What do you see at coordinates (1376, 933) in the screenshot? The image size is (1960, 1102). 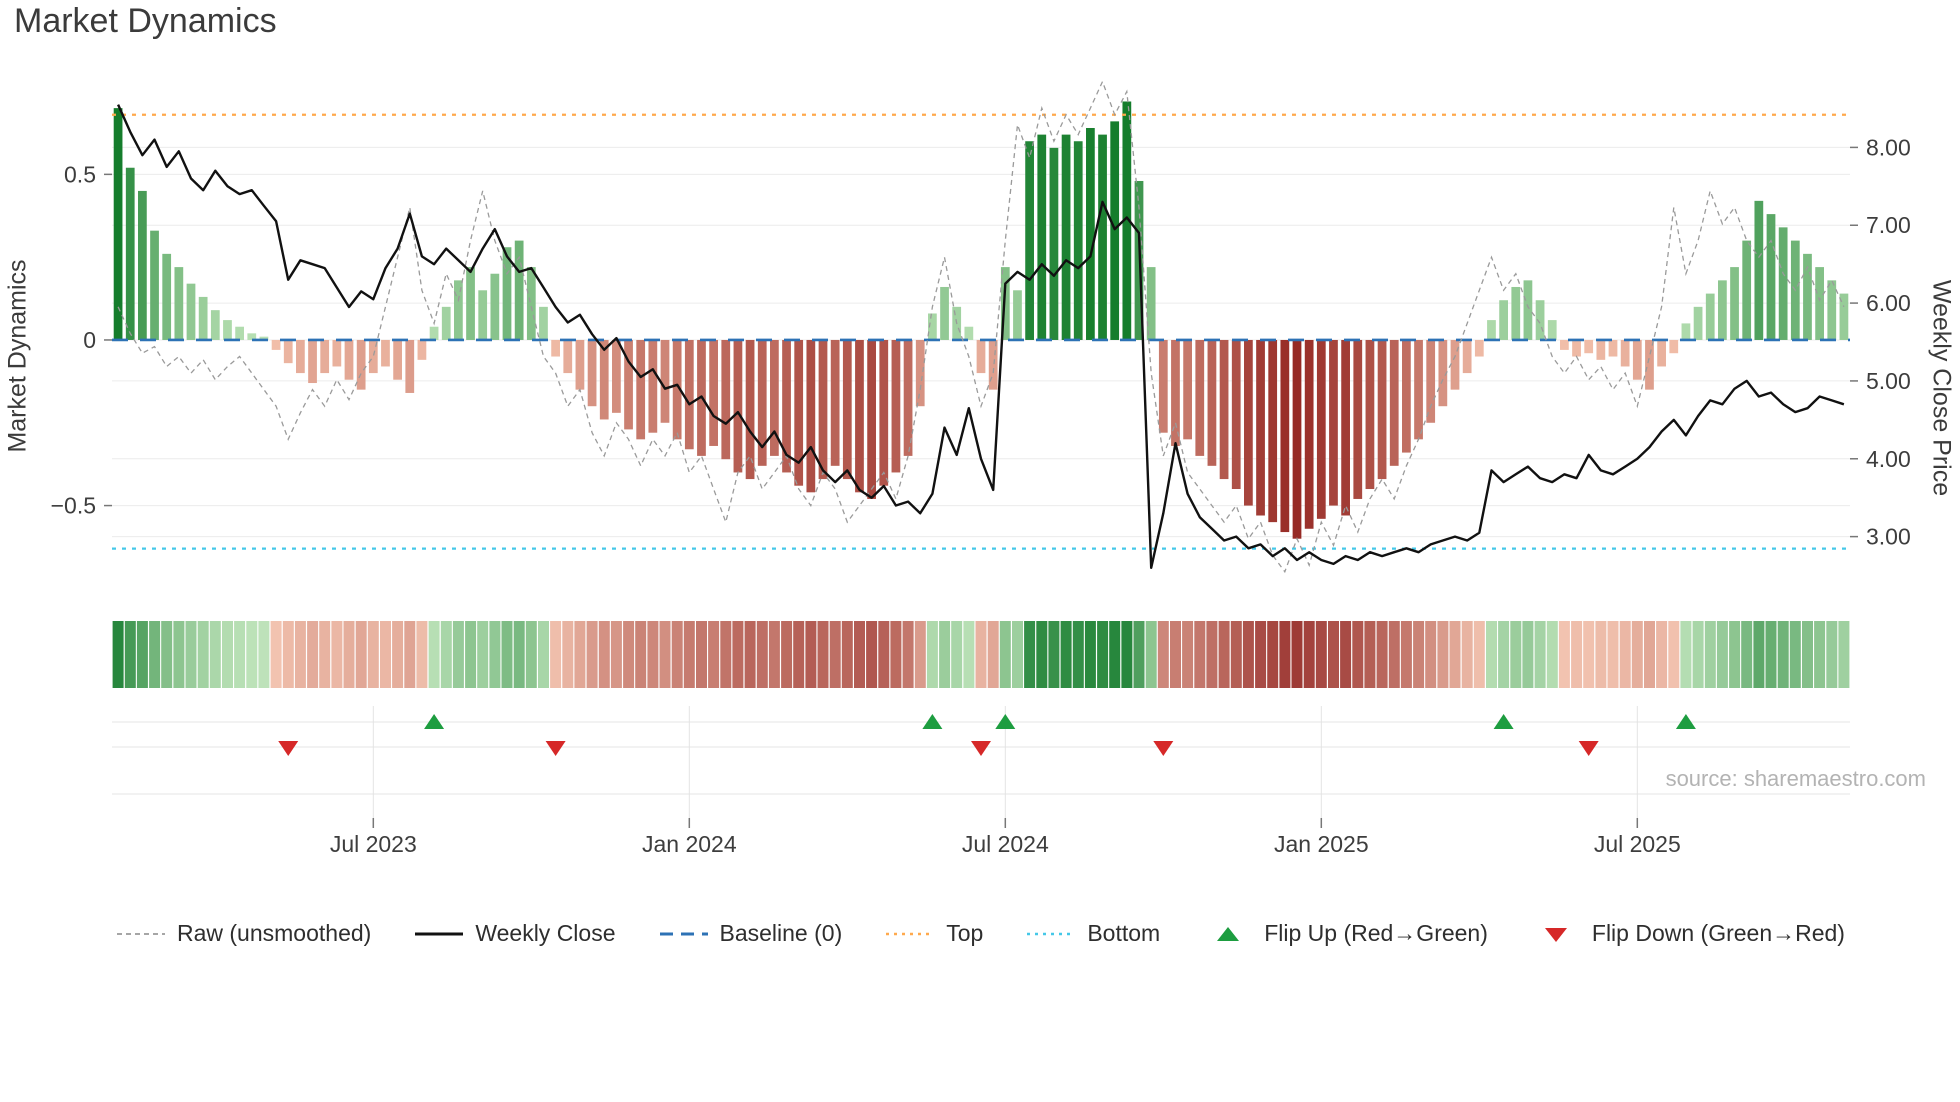 I see `legend-label: Flip Up (Red→Green)` at bounding box center [1376, 933].